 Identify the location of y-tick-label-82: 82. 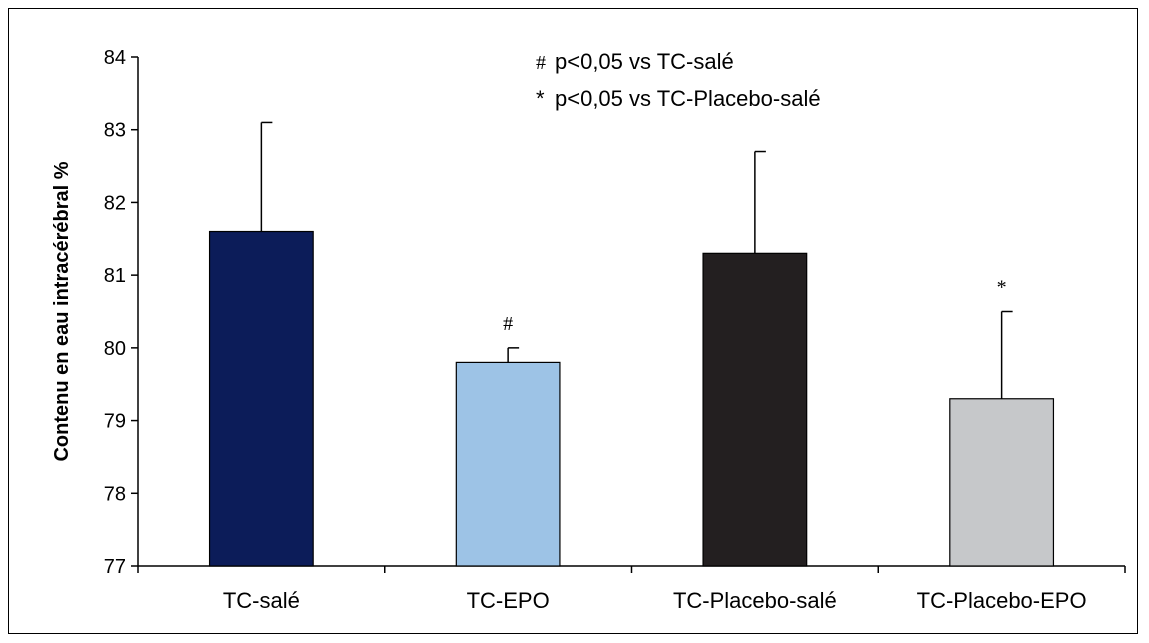
(115, 203).